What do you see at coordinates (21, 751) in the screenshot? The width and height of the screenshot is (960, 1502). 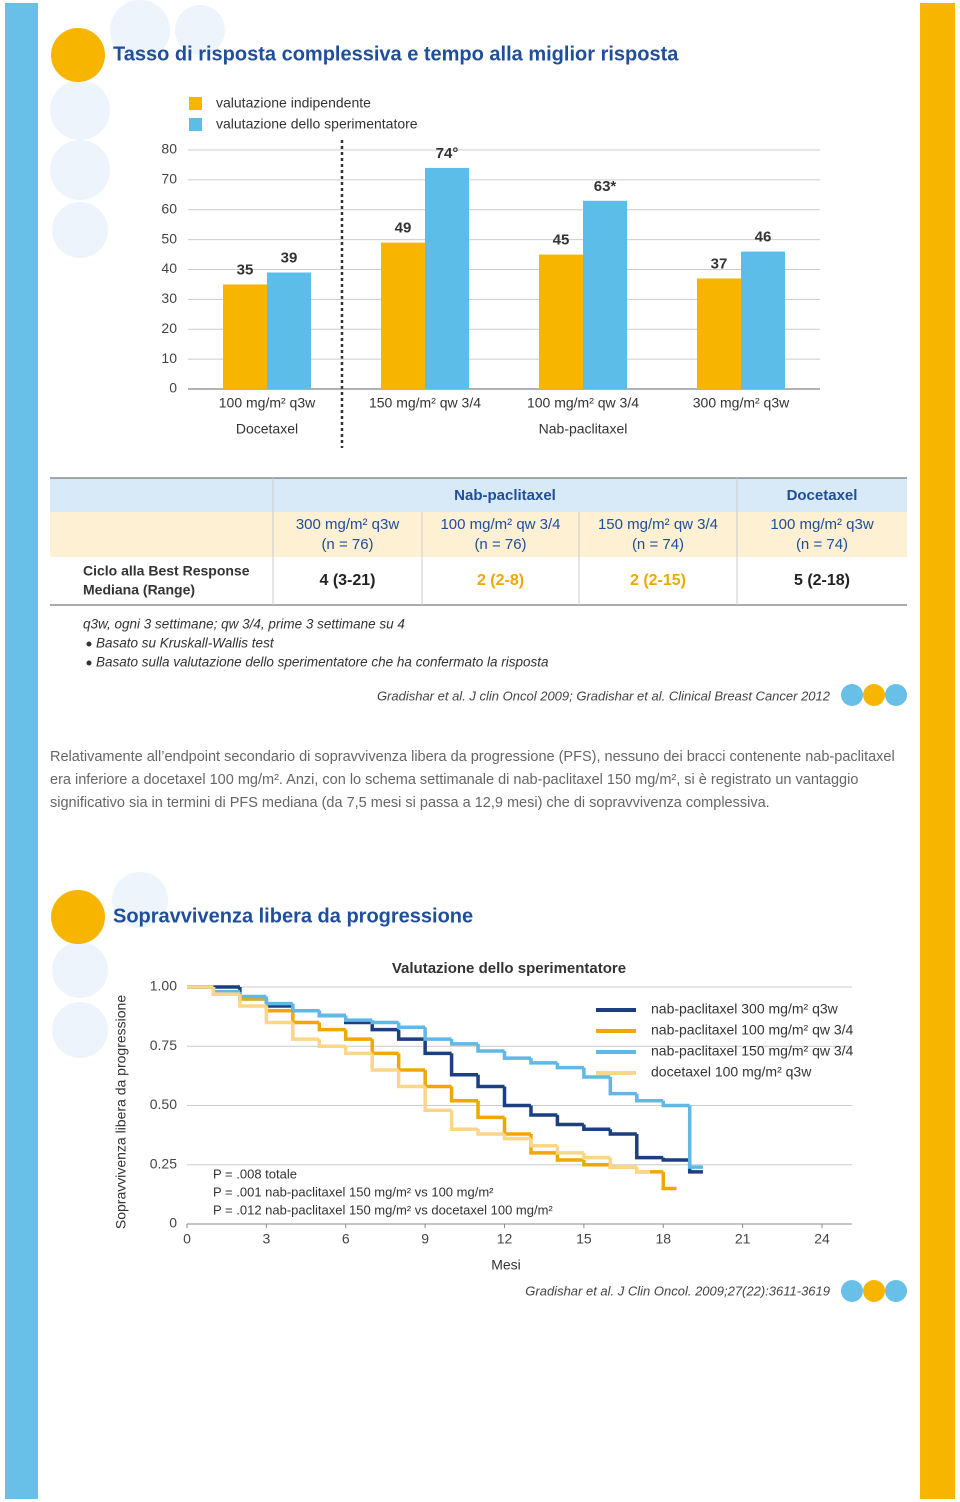 I see `left-stripe` at bounding box center [21, 751].